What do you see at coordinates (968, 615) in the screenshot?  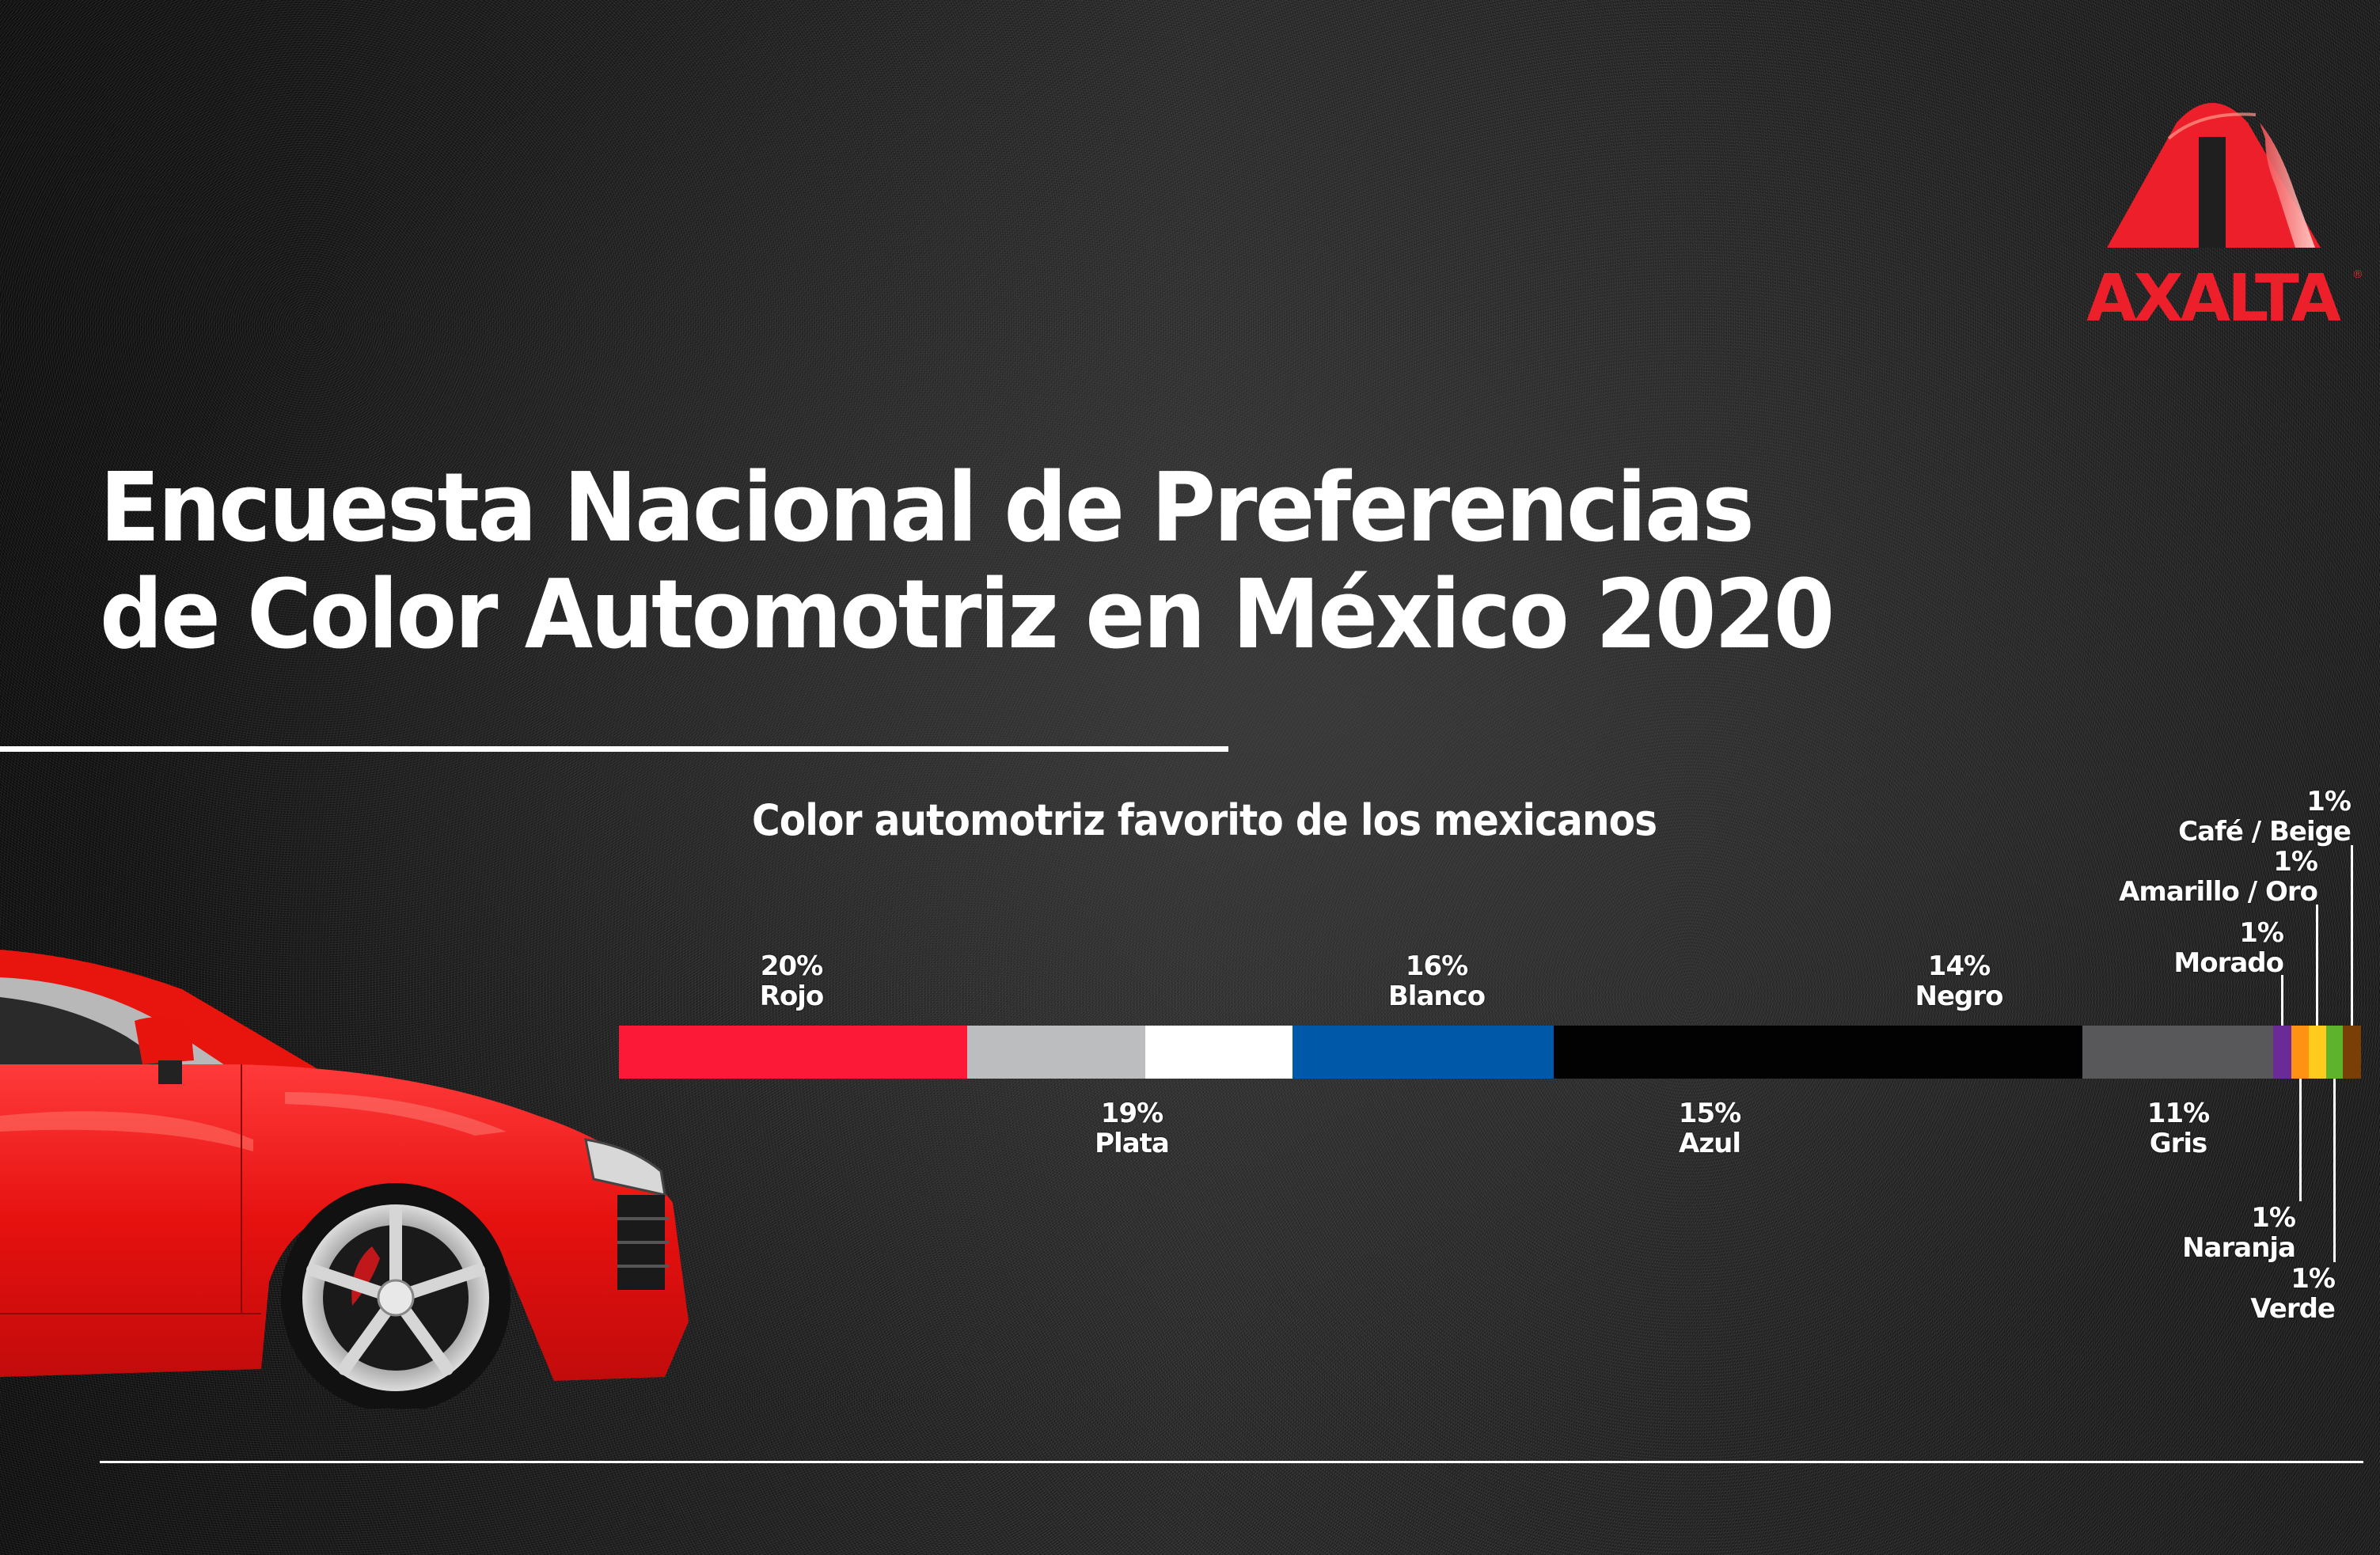 I see `title-line-2: de Color Automotriz en México 2020` at bounding box center [968, 615].